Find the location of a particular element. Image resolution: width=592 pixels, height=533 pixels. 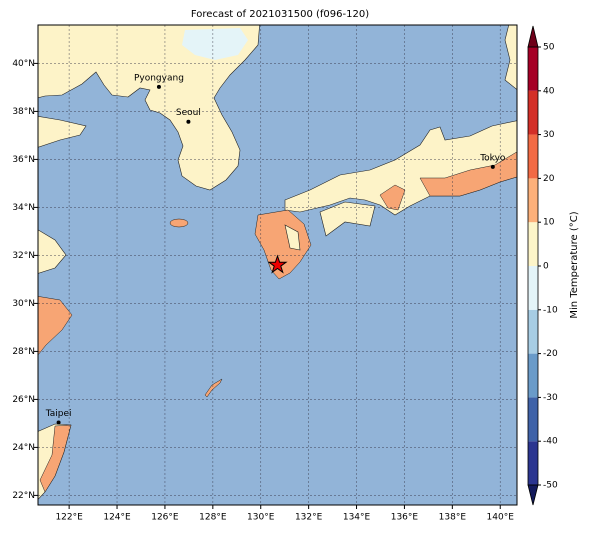

colorbar-tick-label: 20 is located at coordinates (549, 179).